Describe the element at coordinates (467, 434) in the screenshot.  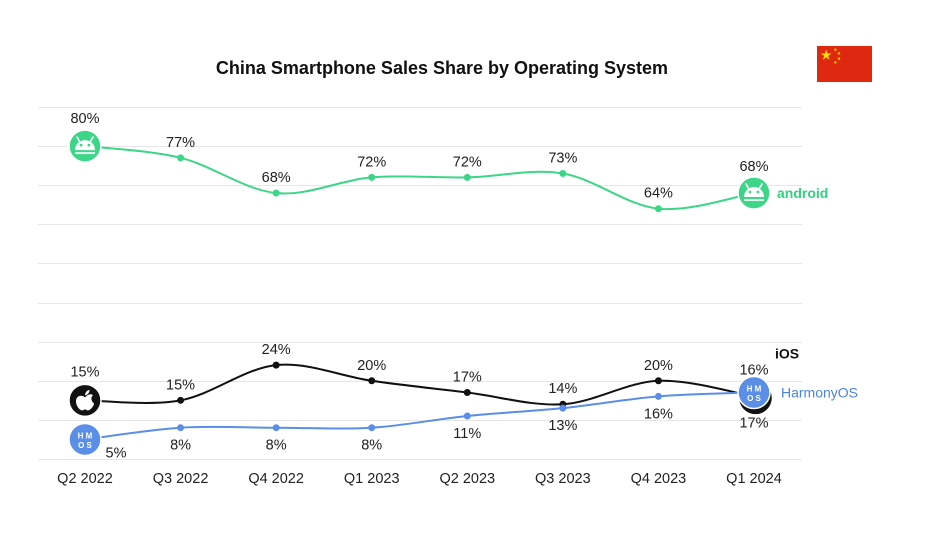
I see `harmonyos-data-label: 11%` at that location.